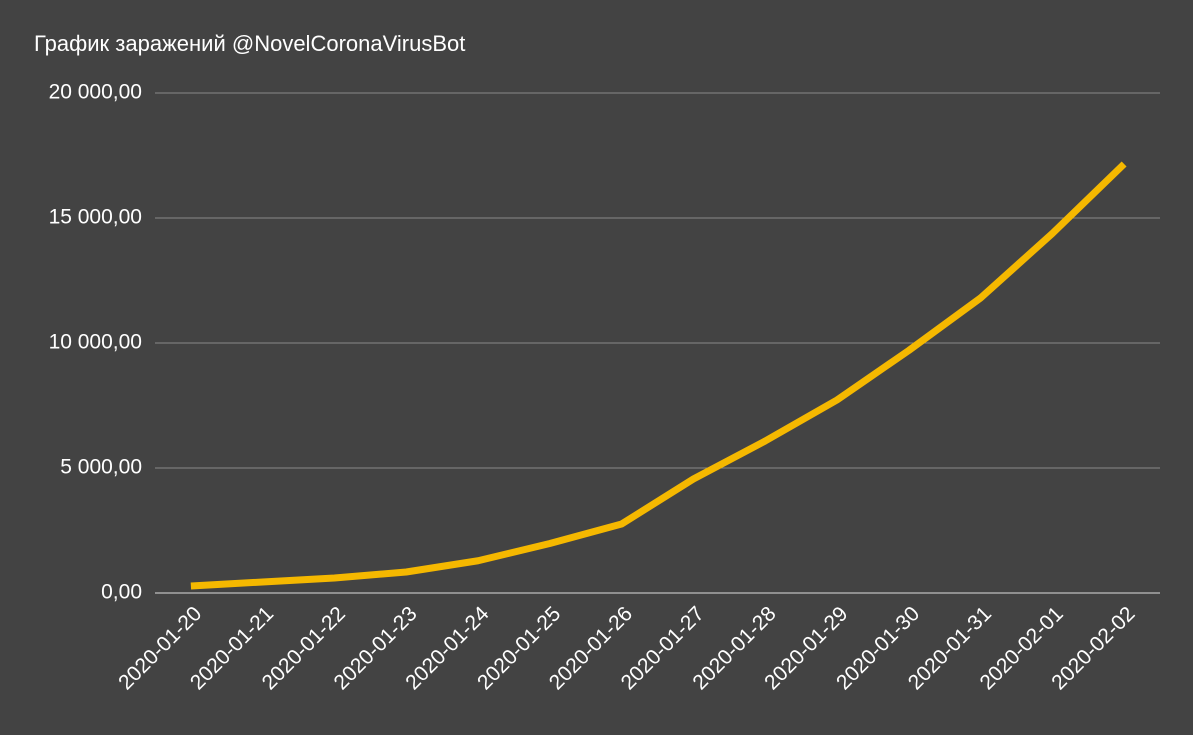  What do you see at coordinates (121, 592) in the screenshot?
I see `y-tick-label: 0,00` at bounding box center [121, 592].